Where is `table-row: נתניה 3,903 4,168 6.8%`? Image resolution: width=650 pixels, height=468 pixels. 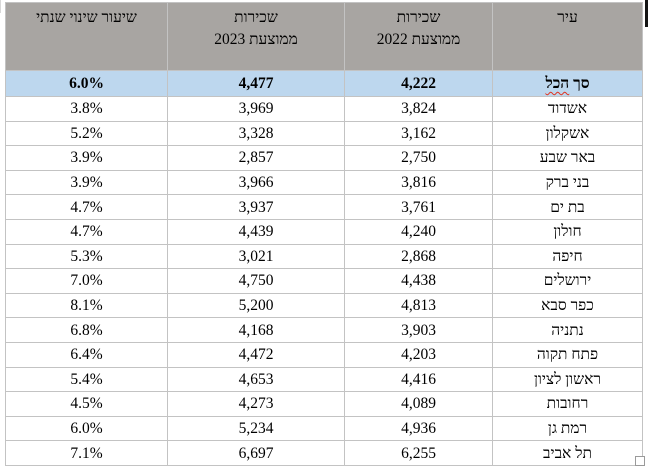 table-row: נתניה 3,903 4,168 6.8% is located at coordinates (324, 330).